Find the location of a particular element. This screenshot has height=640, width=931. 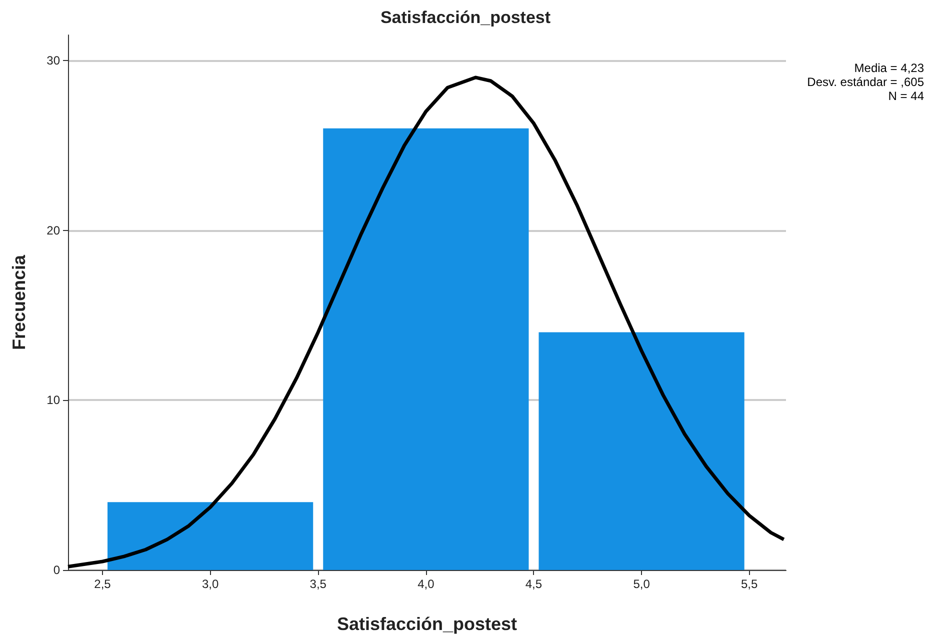

text: Media = 4,23 is located at coordinates (889, 68).